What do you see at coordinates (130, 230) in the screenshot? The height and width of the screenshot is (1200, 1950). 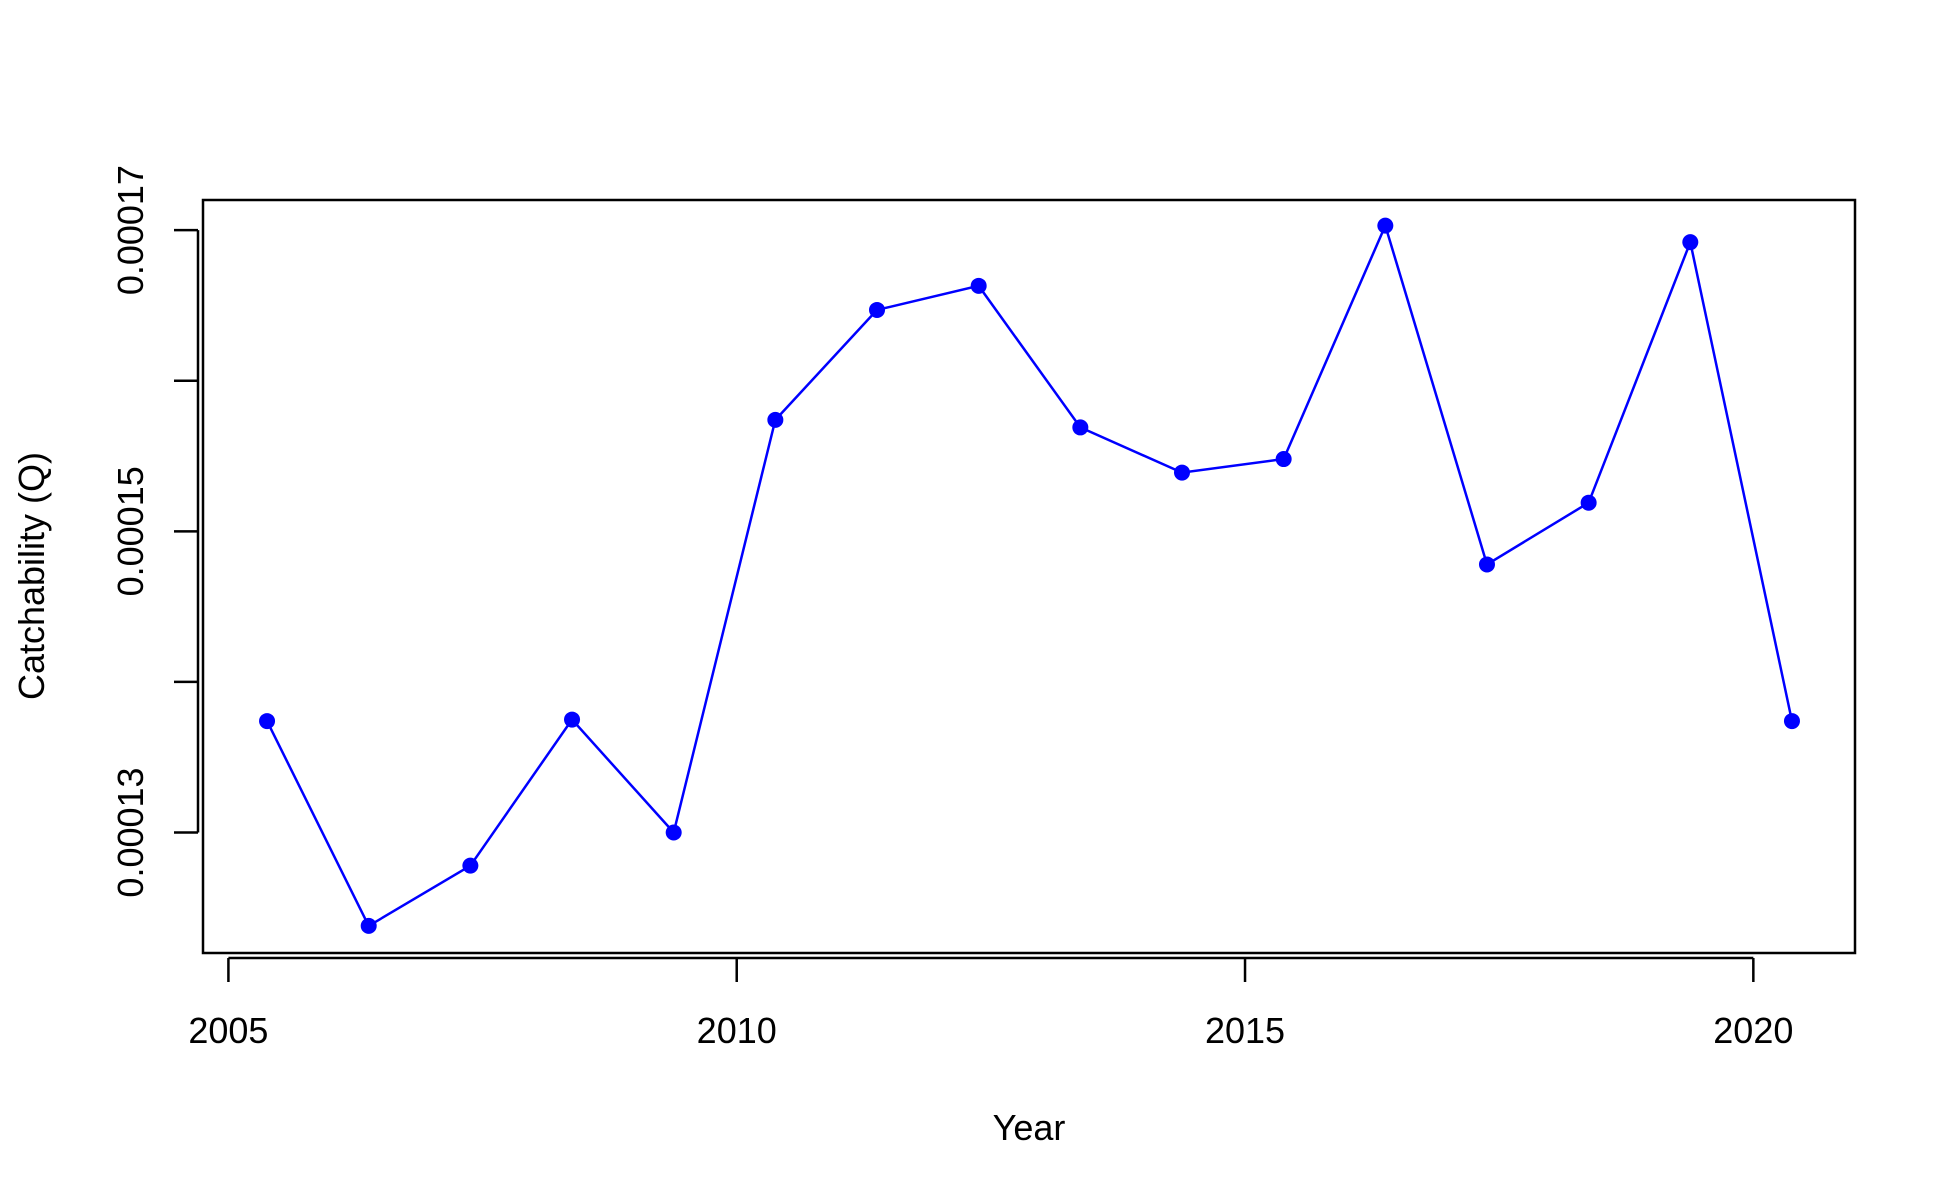 I see `y-tick-label: 0.00017` at bounding box center [130, 230].